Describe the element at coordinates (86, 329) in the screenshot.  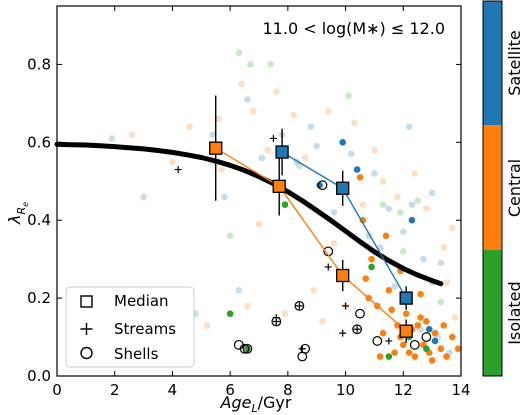
I see `streams-marker-icon` at that location.